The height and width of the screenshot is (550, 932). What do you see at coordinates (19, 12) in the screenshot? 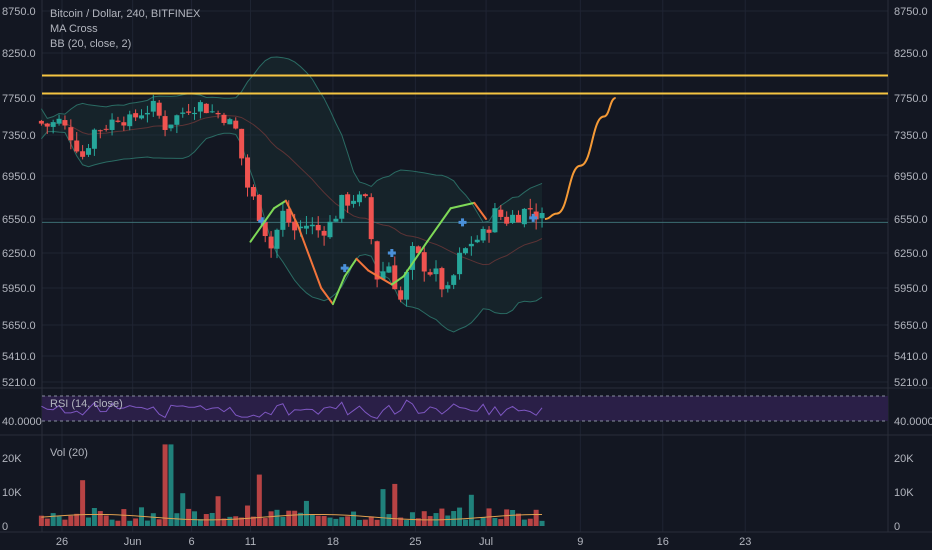
I see `price-tick-label-left: 8750.0` at bounding box center [19, 12].